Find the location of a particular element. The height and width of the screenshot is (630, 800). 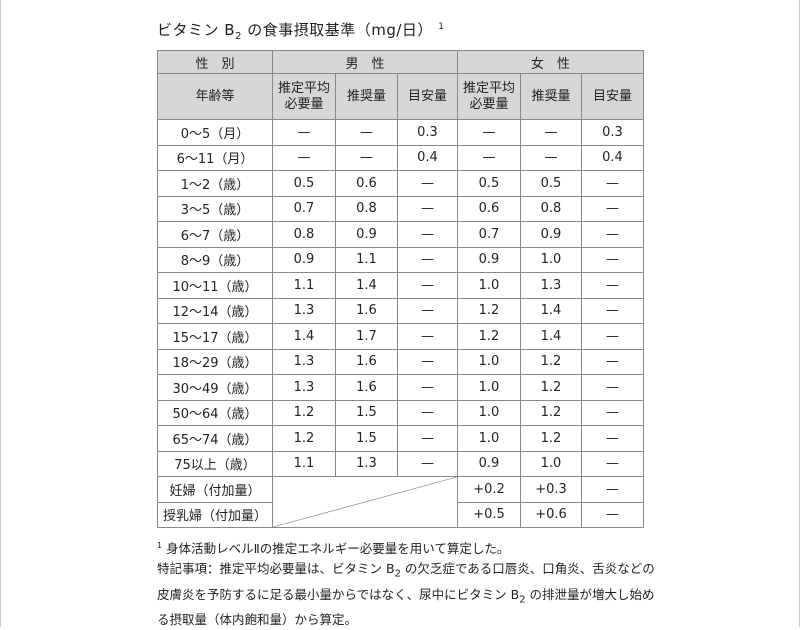

table-row: 30～49（歳） 1.3 1.6—1.0 1.2— is located at coordinates (400, 387).